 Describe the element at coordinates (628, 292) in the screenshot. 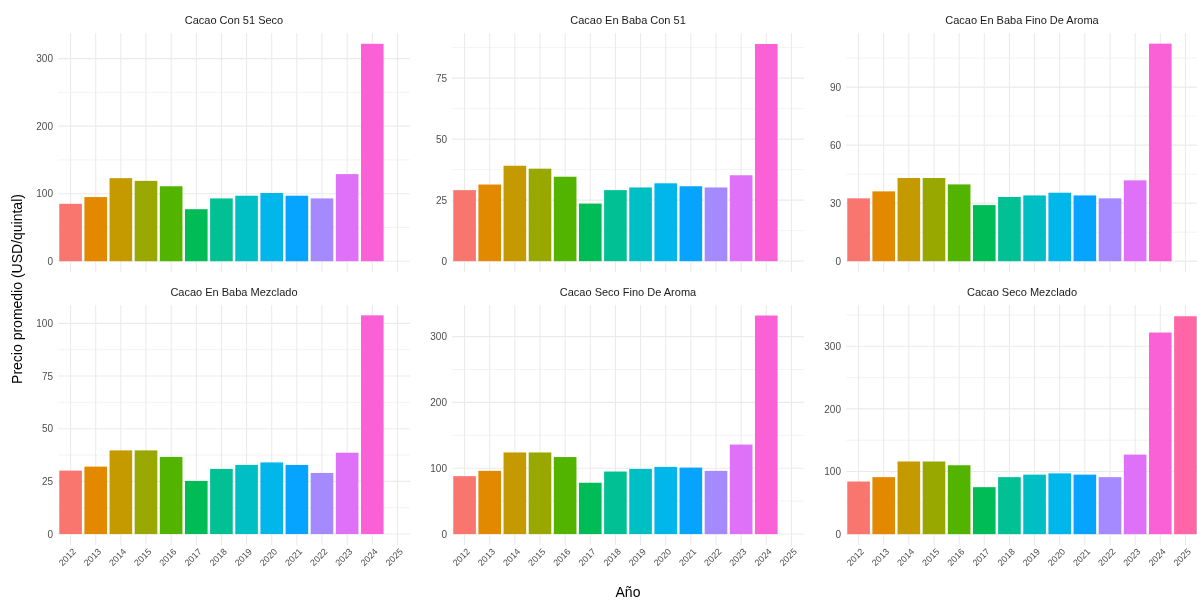

I see `chart-title: Cacao Seco Fino De Aroma` at that location.